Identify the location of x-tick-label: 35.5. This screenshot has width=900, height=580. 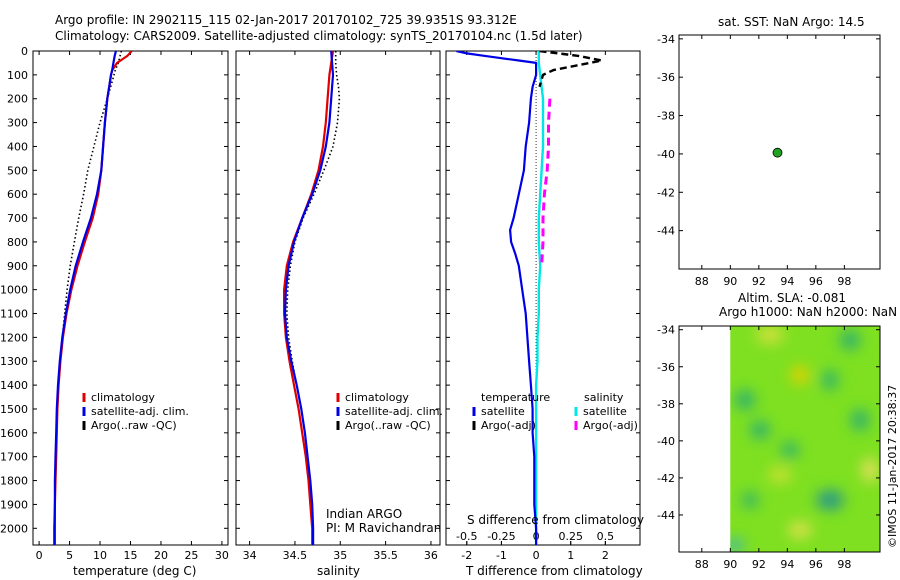
(385, 555).